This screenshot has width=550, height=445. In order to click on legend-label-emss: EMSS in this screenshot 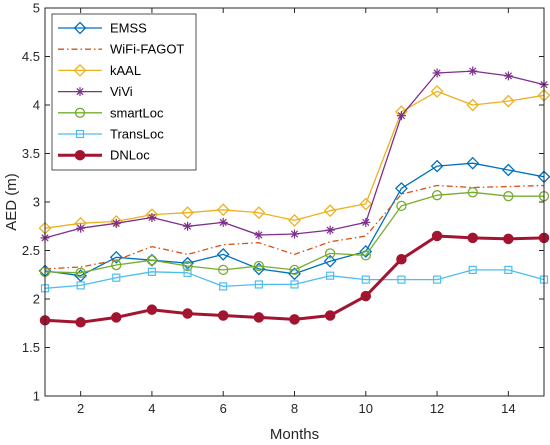, I will do `click(128, 28)`.